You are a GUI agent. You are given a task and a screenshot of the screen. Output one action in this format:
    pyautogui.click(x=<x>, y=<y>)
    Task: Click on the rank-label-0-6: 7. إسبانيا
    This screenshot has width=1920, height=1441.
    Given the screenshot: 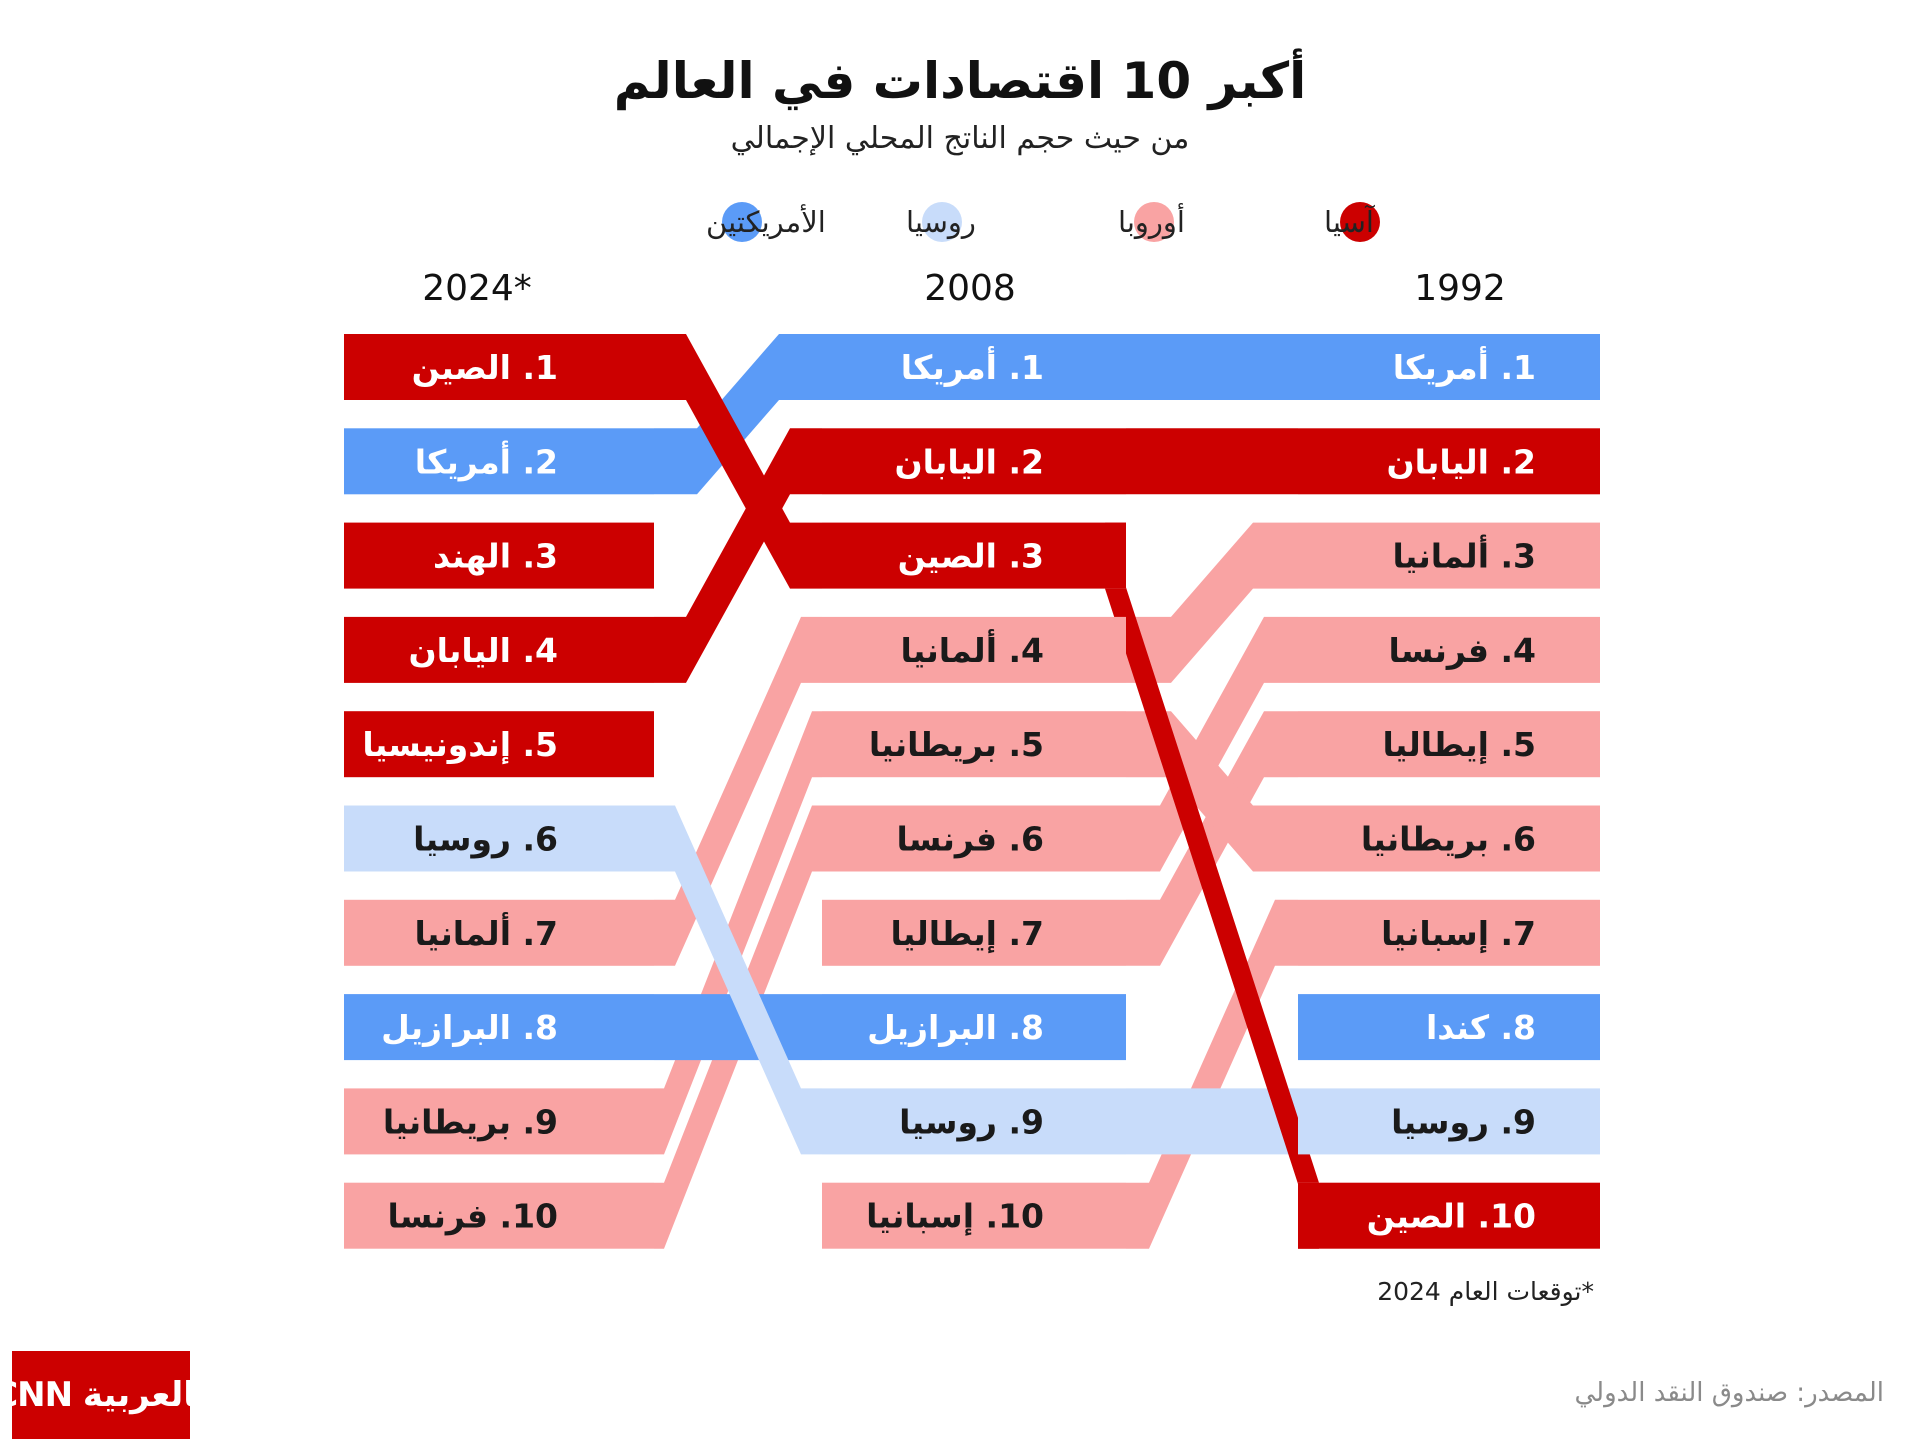 What is the action you would take?
    pyautogui.click(x=1458, y=934)
    